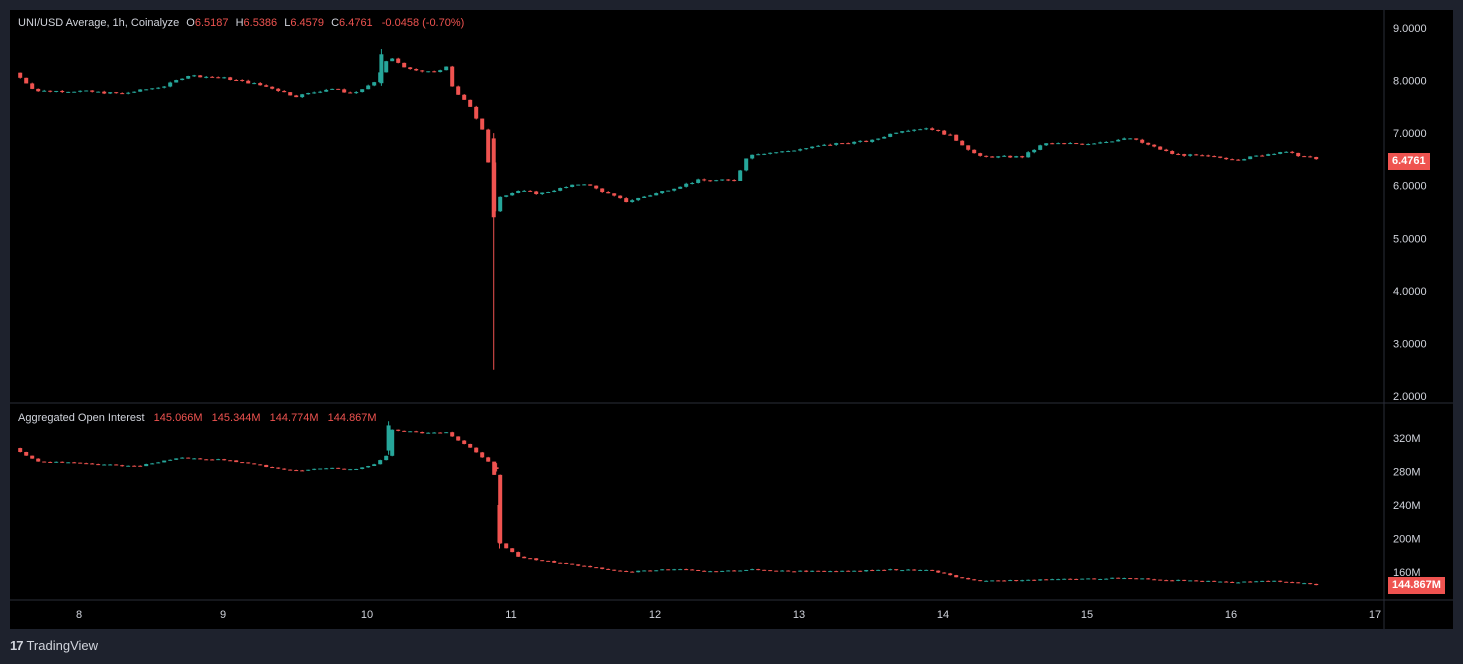 This screenshot has width=1463, height=664. What do you see at coordinates (1087, 615) in the screenshot?
I see `x-tick-label: 15` at bounding box center [1087, 615].